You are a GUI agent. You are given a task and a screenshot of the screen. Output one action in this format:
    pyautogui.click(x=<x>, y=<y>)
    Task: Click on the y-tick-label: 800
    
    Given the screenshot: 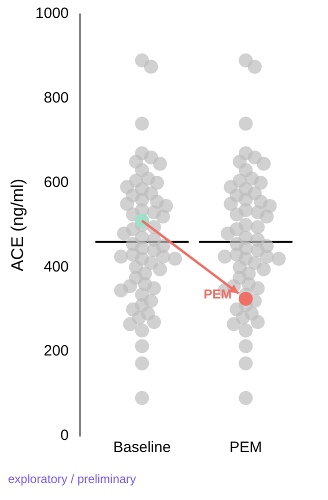 What is the action you would take?
    pyautogui.click(x=56, y=98)
    